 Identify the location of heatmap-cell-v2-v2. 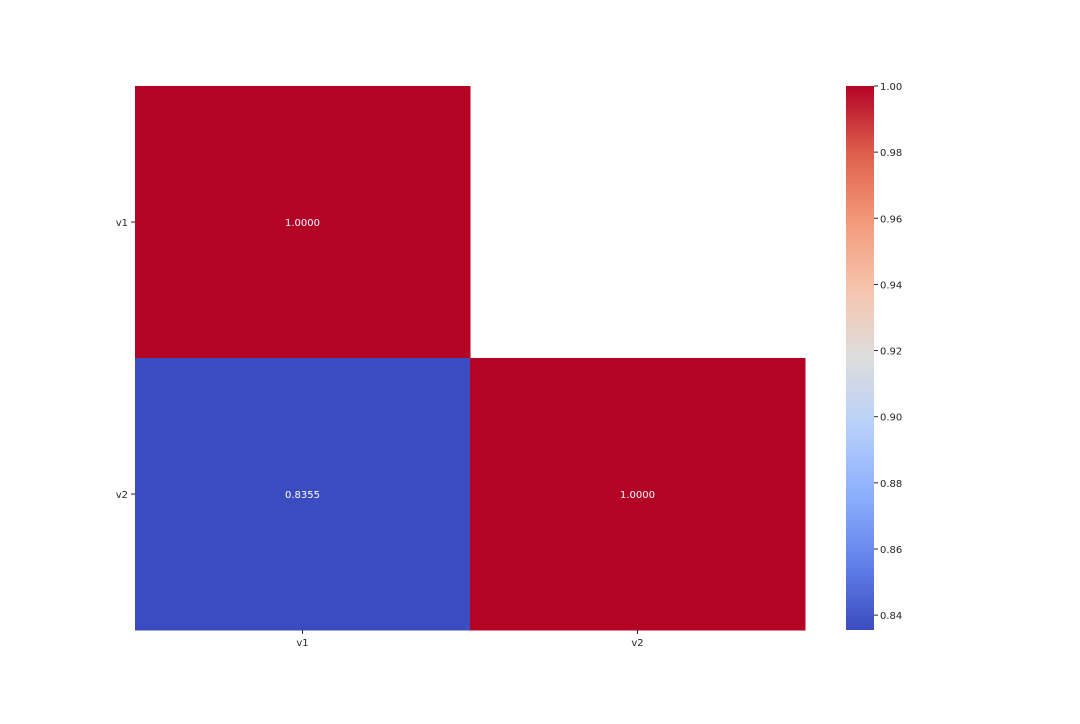
(638, 494).